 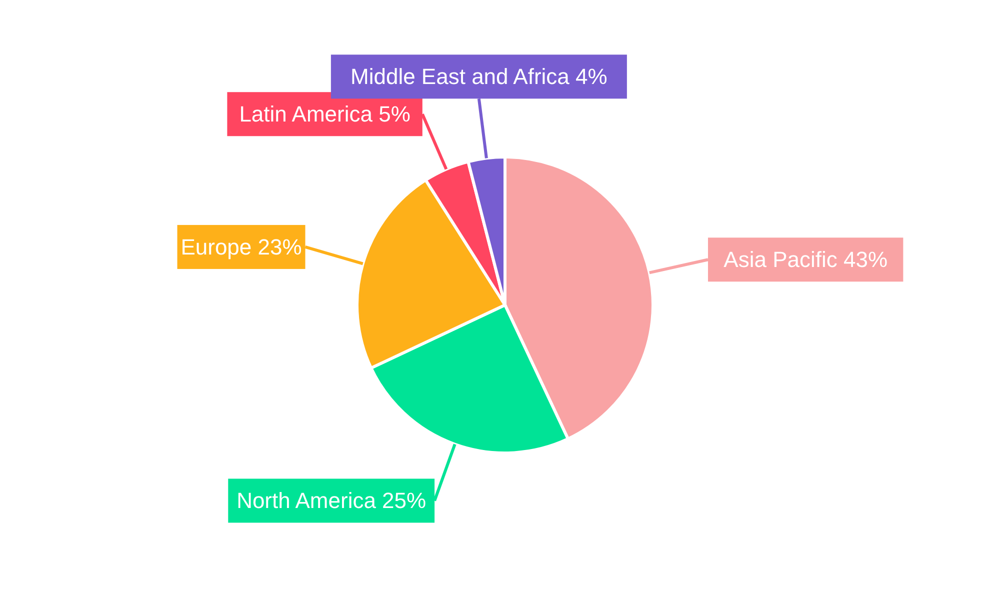 What do you see at coordinates (806, 259) in the screenshot?
I see `slice-label: Asia Pacific 43%` at bounding box center [806, 259].